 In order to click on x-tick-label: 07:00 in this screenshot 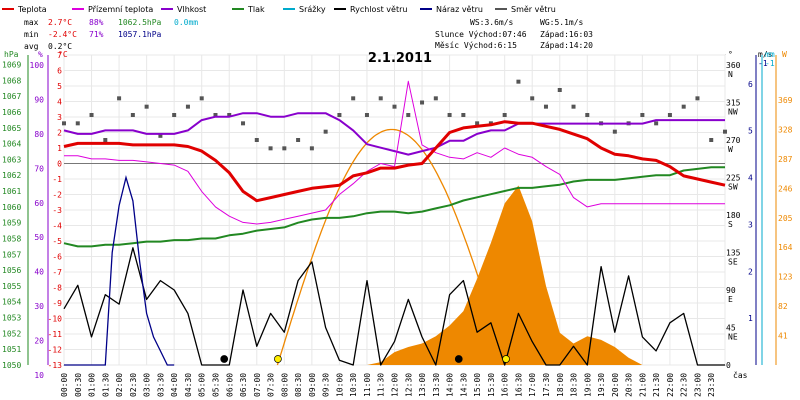, I will do `click(257, 385)`.